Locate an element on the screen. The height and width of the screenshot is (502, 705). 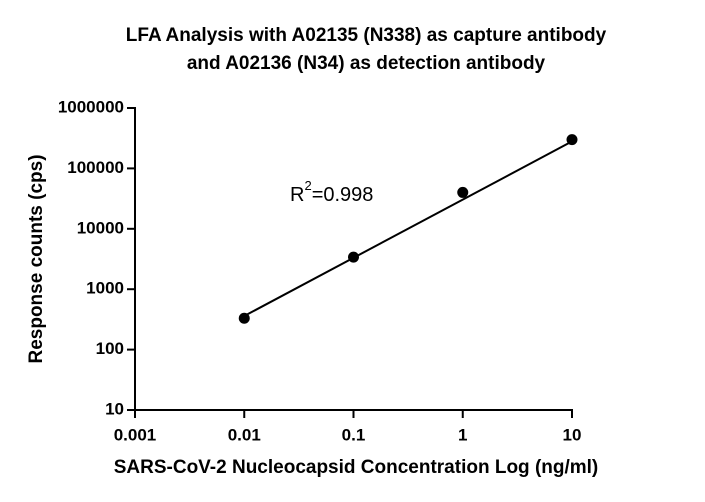
x-tick-label: 0.001 is located at coordinates (135, 434).